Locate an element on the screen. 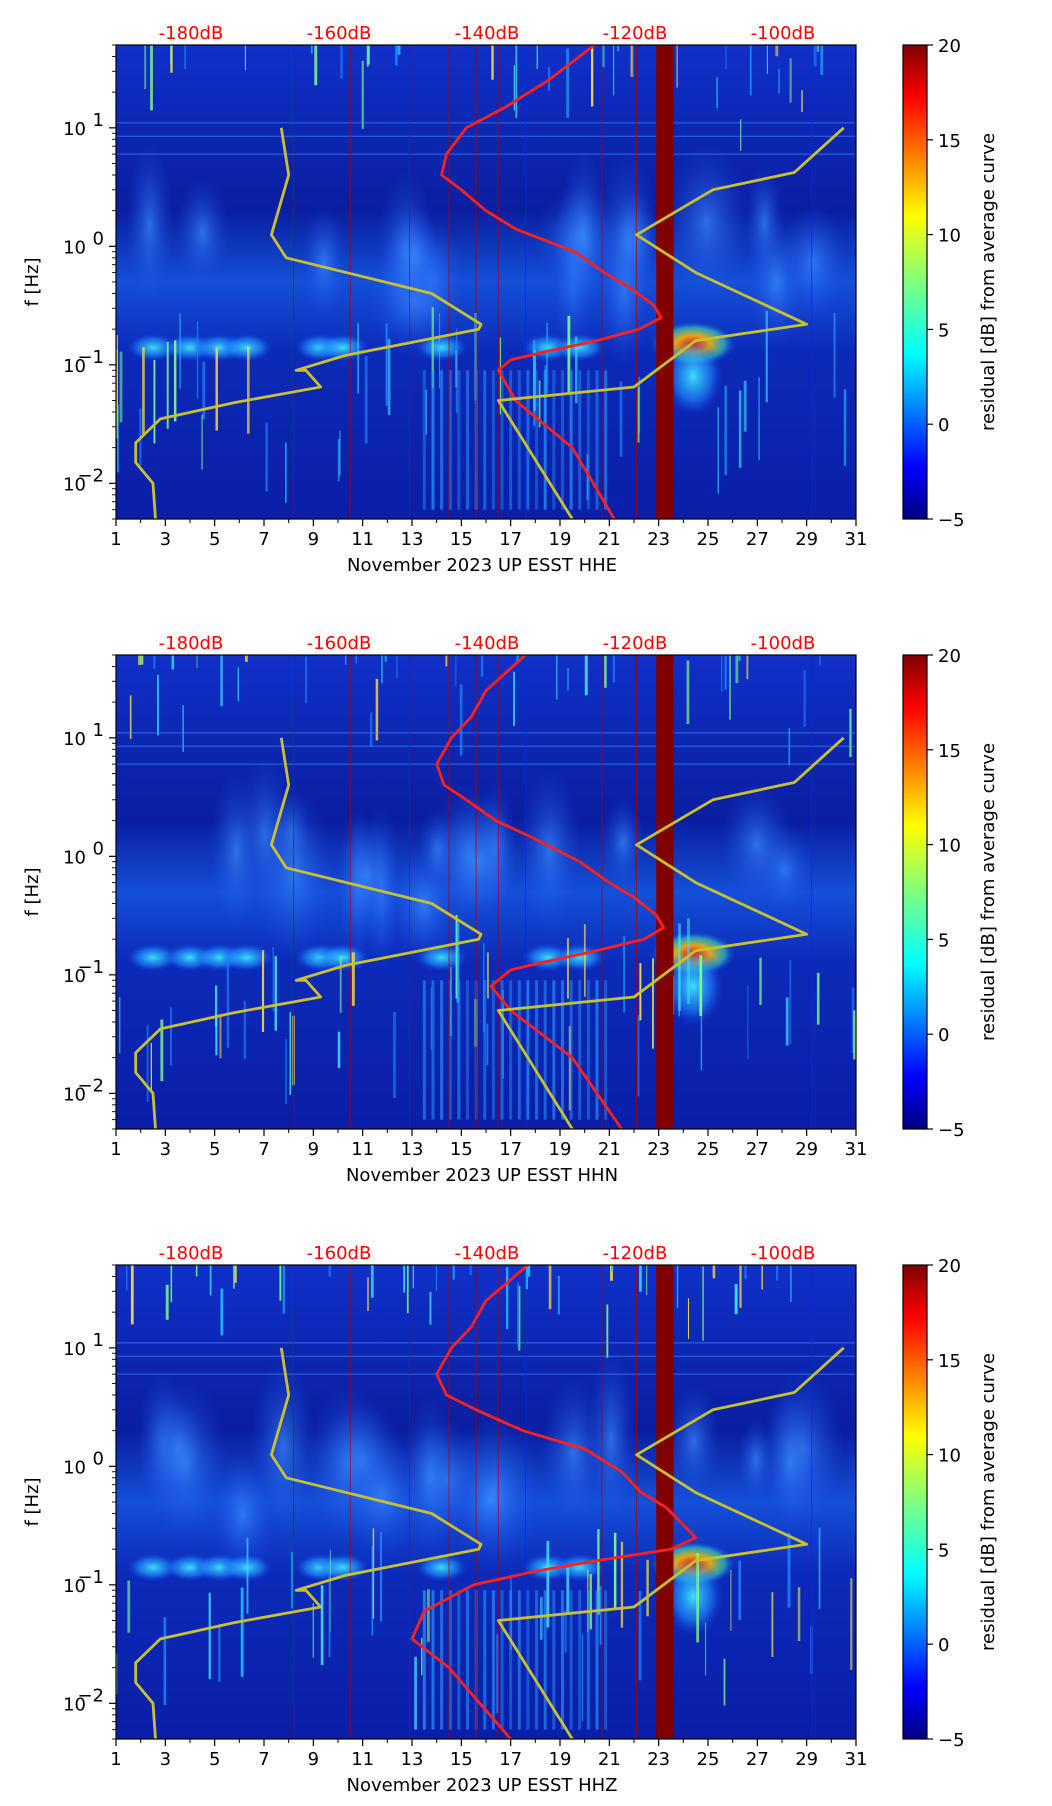  x-tick-label: 1 is located at coordinates (115, 1149).